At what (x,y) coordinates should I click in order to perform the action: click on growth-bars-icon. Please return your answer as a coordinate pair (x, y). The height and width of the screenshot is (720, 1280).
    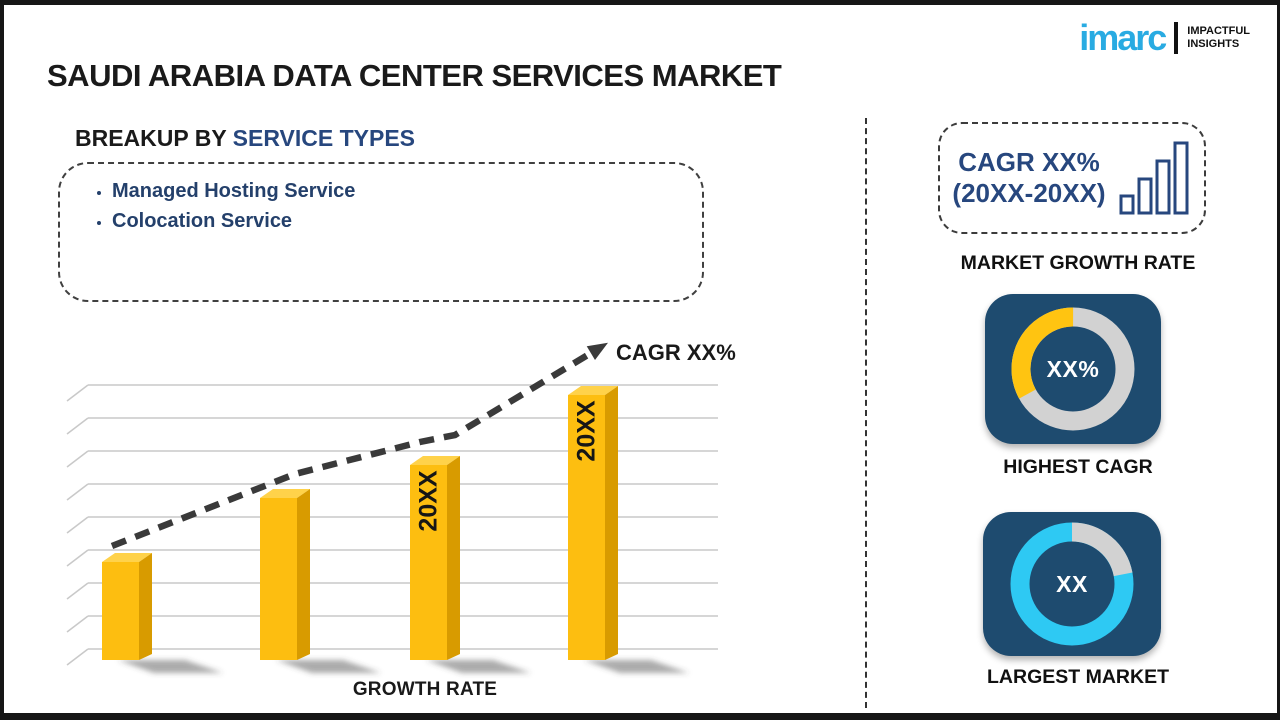
    Looking at the image, I should click on (1154, 178).